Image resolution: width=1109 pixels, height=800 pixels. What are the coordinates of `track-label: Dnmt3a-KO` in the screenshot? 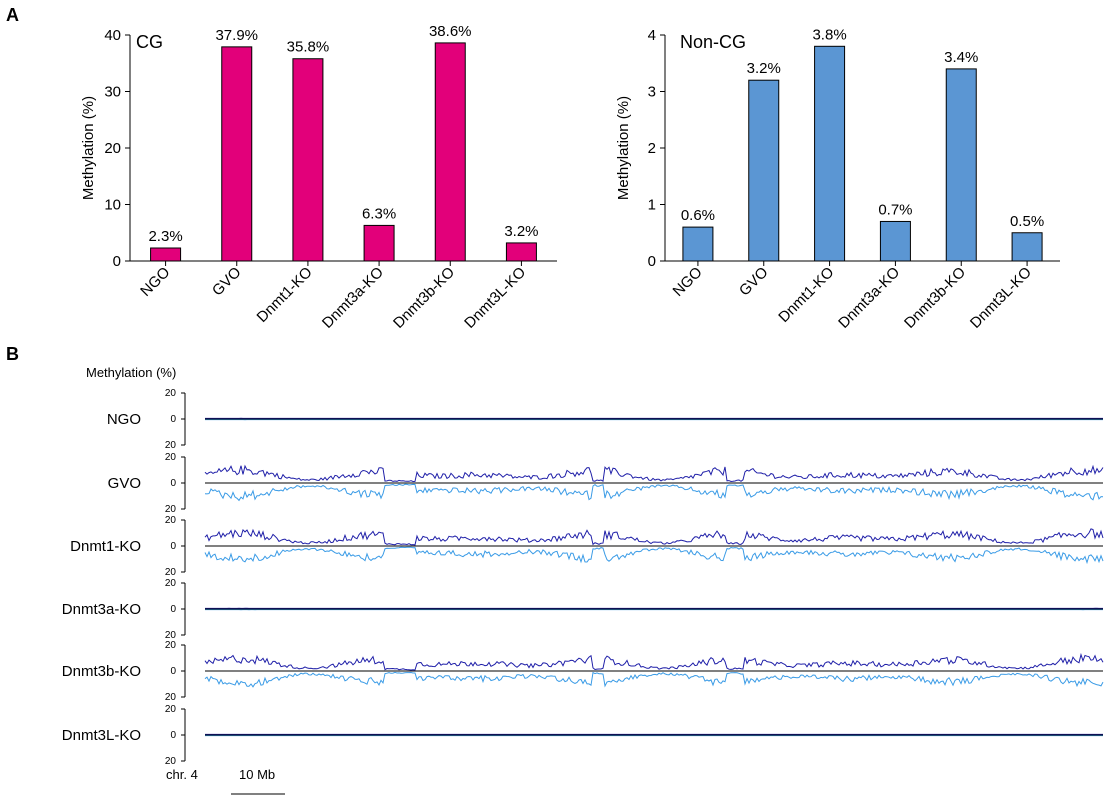 It's located at (101, 609).